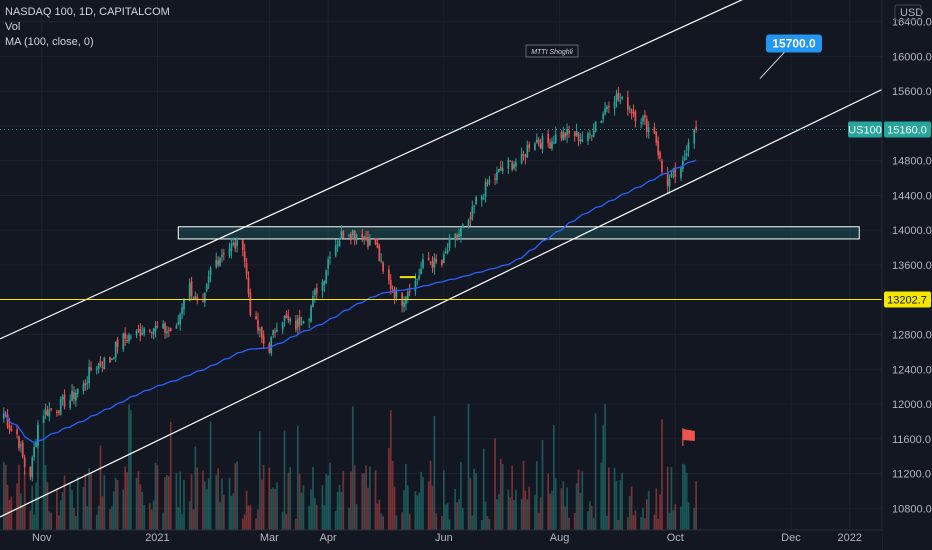 This screenshot has height=550, width=932. Describe the element at coordinates (912, 336) in the screenshot. I see `price-tick-label: 12800.0` at that location.